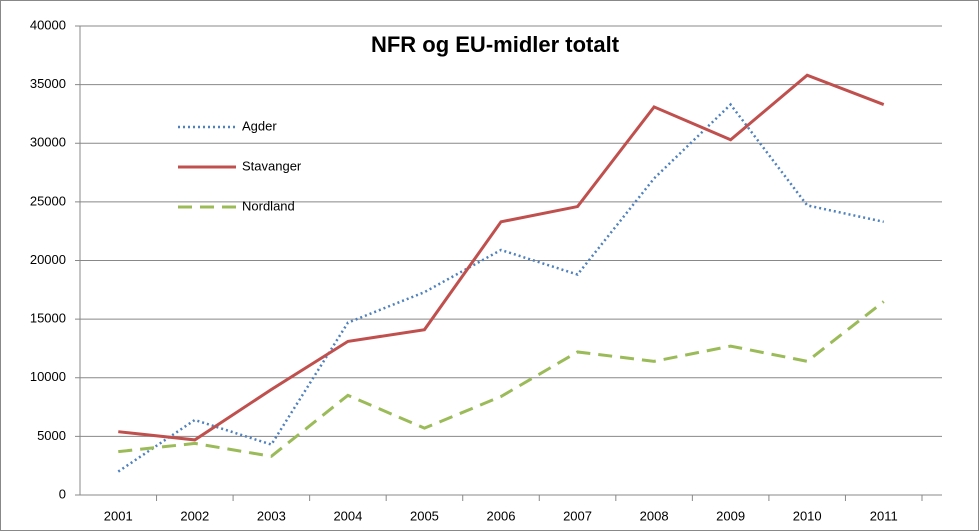 This screenshot has width=979, height=531. What do you see at coordinates (51, 435) in the screenshot?
I see `y-tick-label: 5000` at bounding box center [51, 435].